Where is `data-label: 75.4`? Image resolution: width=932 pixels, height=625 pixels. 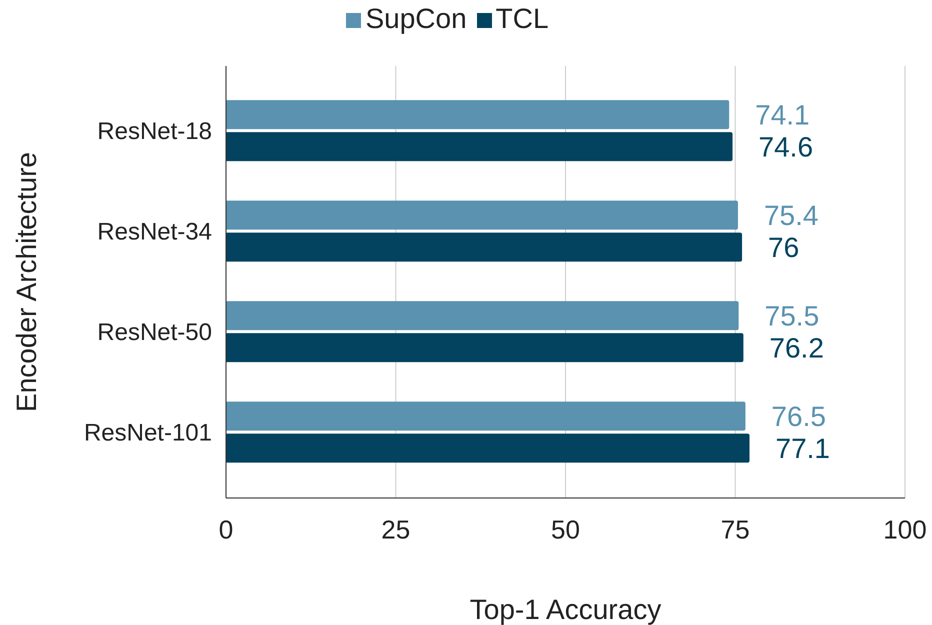
data-label: 75.4 is located at coordinates (791, 216).